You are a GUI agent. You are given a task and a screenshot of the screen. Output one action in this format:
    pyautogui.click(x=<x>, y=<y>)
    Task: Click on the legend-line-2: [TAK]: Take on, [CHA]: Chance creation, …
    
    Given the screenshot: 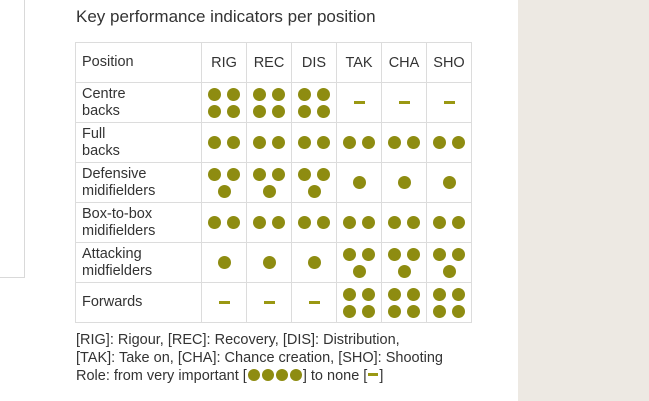 What is the action you would take?
    pyautogui.click(x=259, y=358)
    